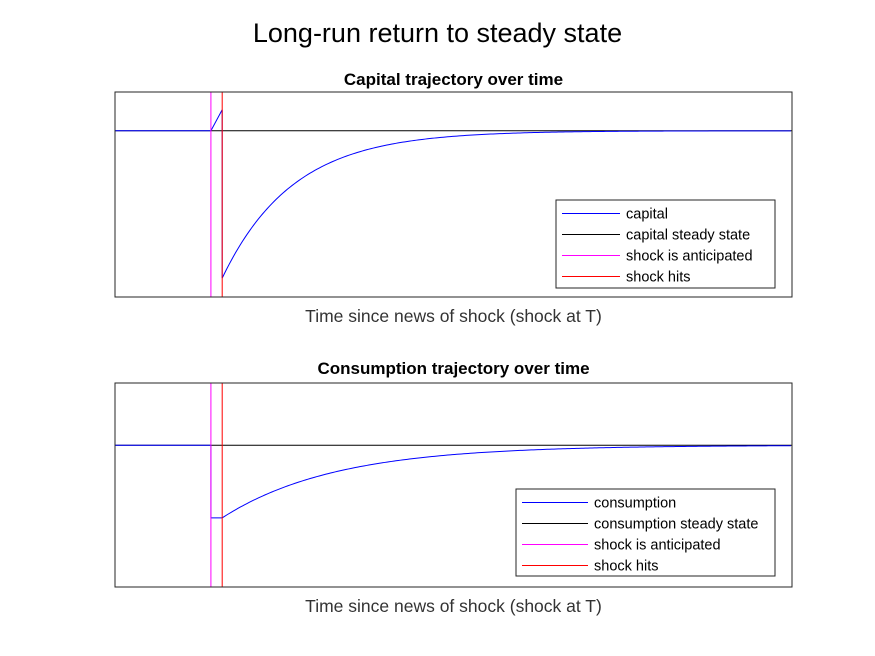 The image size is (875, 656). I want to click on capital-legend-box, so click(665, 244).